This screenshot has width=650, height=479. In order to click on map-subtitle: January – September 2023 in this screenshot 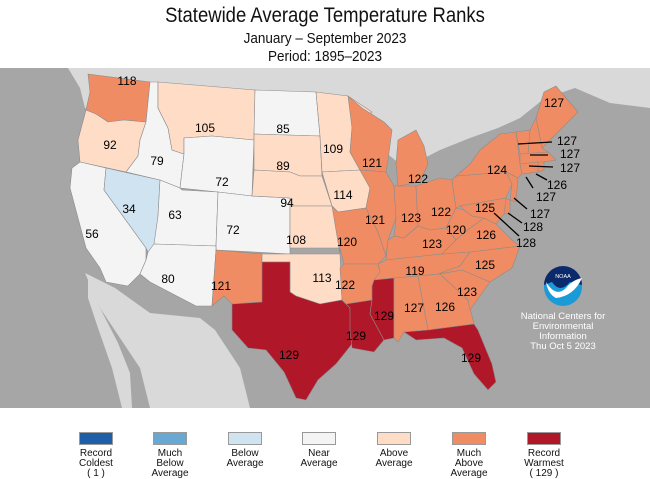, I will do `click(325, 38)`.